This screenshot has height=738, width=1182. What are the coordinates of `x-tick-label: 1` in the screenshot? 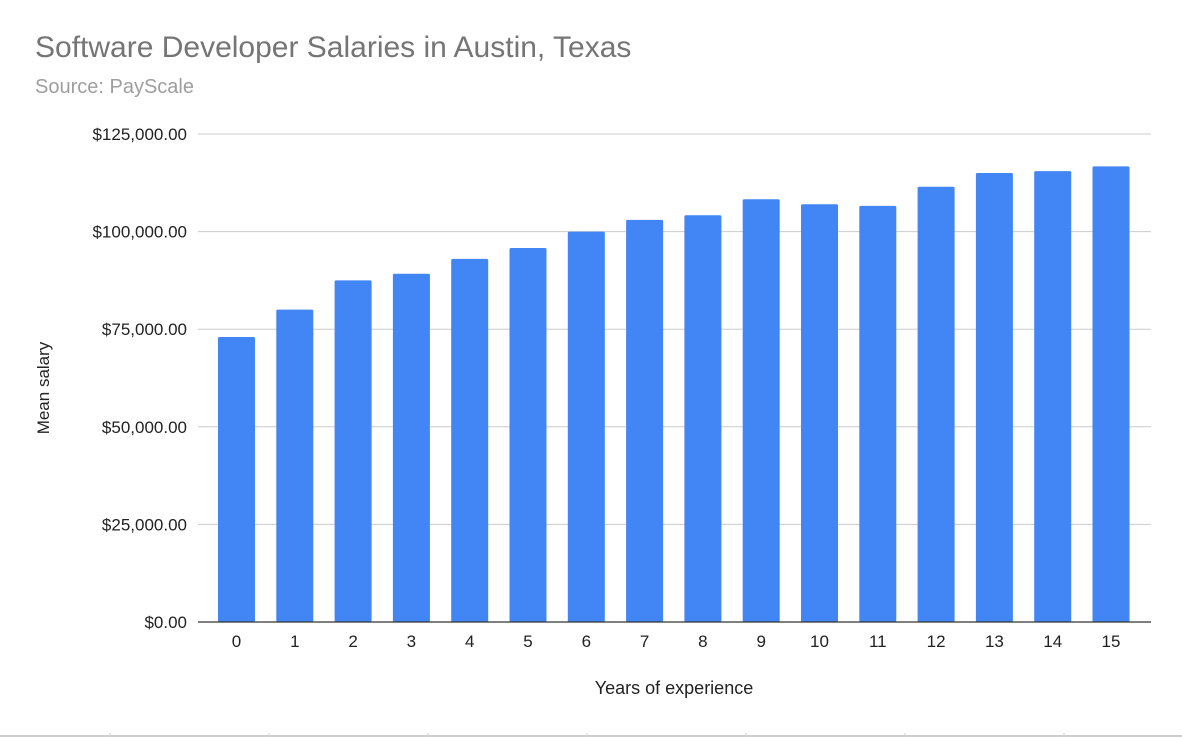 It's located at (294, 641).